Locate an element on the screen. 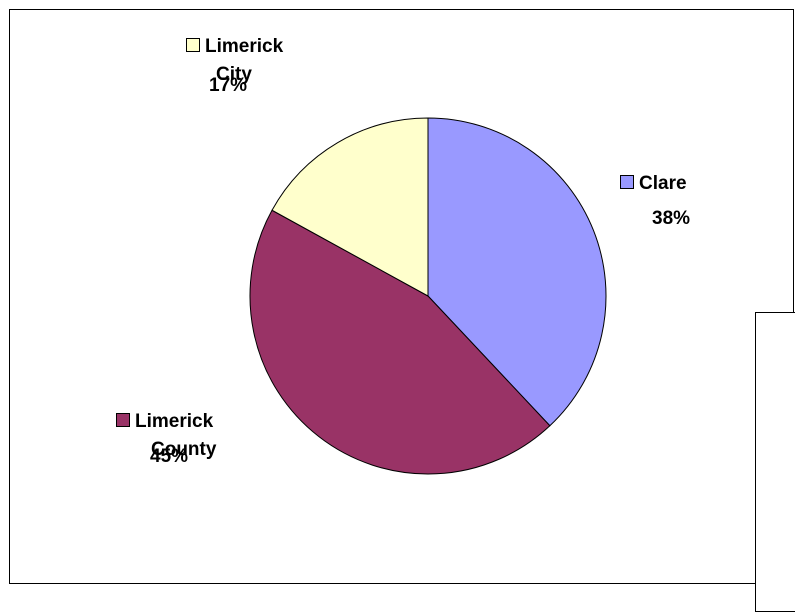 This screenshot has height=612, width=795. percent-text: 38% is located at coordinates (671, 218).